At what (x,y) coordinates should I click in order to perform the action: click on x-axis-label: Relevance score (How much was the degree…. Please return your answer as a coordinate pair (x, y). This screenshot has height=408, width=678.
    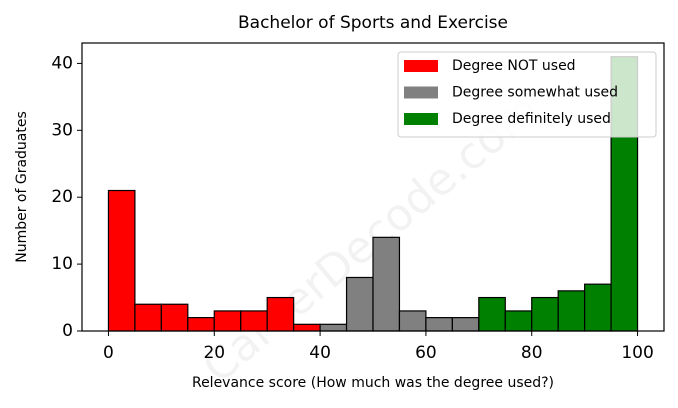
    Looking at the image, I should click on (373, 383).